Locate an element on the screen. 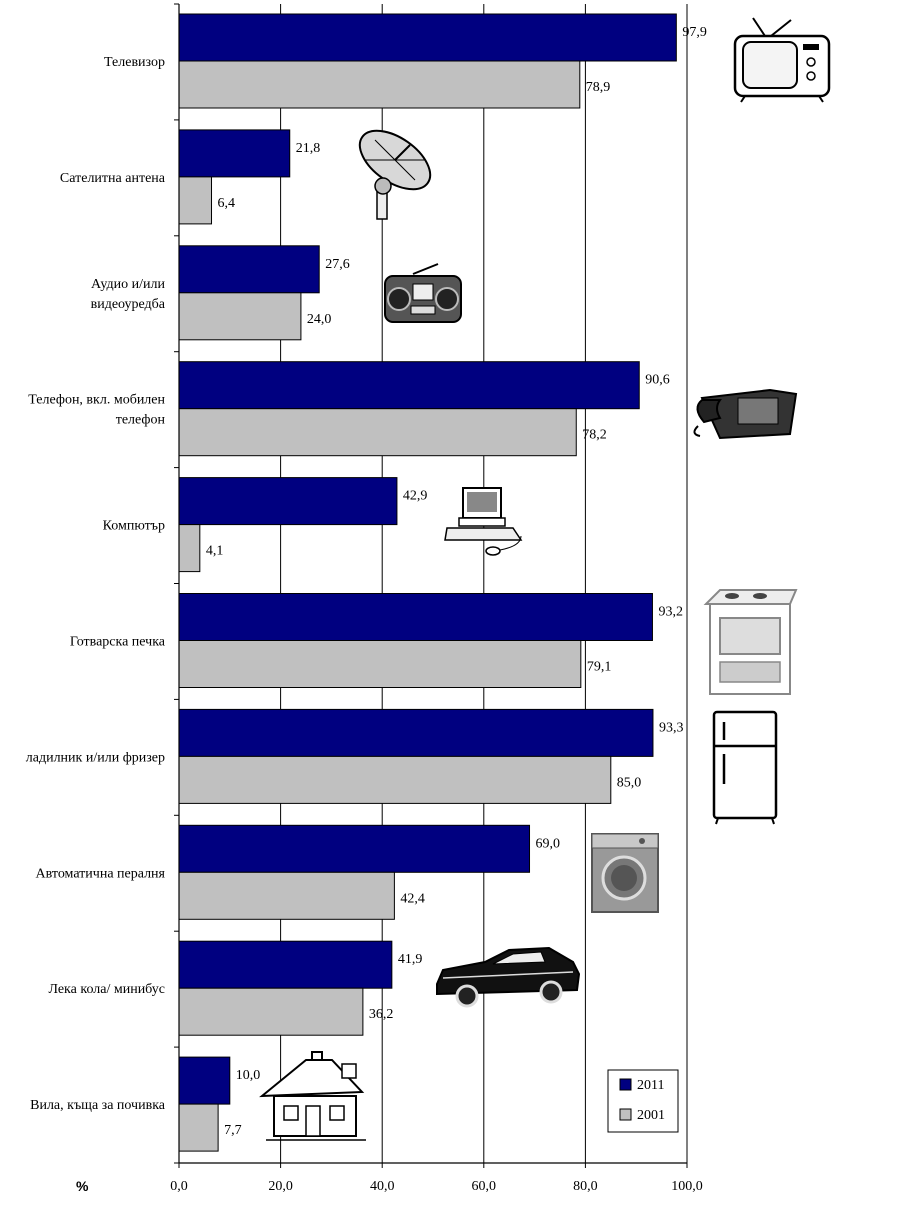 This screenshot has width=909, height=1209. category-label: Готварска печка is located at coordinates (118, 642).